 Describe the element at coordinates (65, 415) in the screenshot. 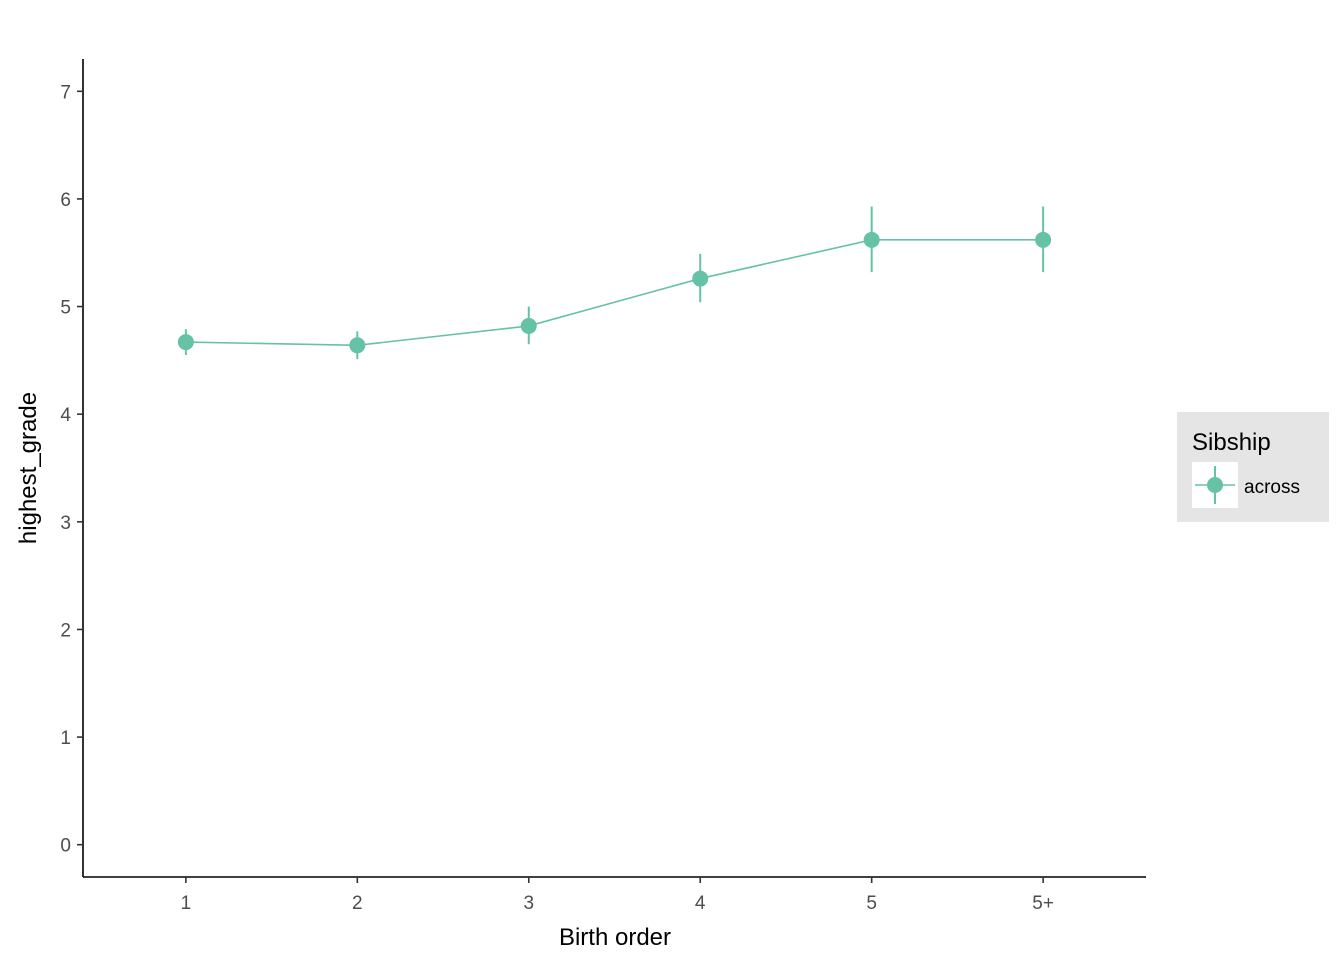

I see `y-tick-label: 4` at that location.